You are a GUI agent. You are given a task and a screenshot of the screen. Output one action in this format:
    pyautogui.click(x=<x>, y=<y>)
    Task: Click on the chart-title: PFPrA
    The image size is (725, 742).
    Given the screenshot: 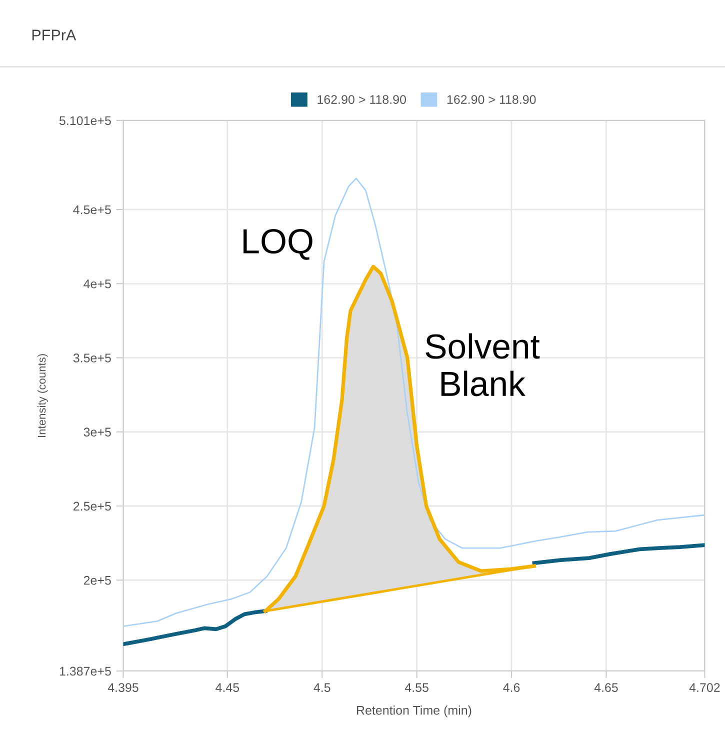 What is the action you would take?
    pyautogui.click(x=54, y=35)
    